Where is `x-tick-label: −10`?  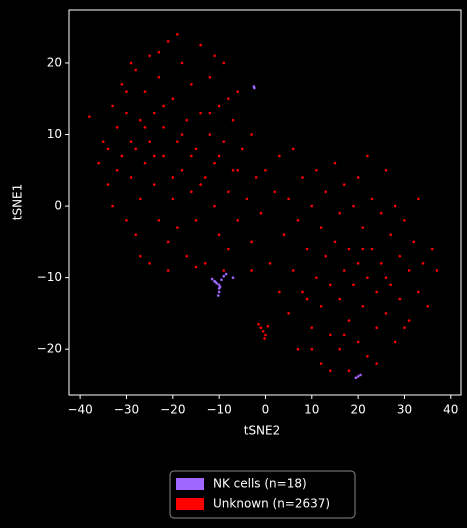 x-tick-label: −10 is located at coordinates (218, 410).